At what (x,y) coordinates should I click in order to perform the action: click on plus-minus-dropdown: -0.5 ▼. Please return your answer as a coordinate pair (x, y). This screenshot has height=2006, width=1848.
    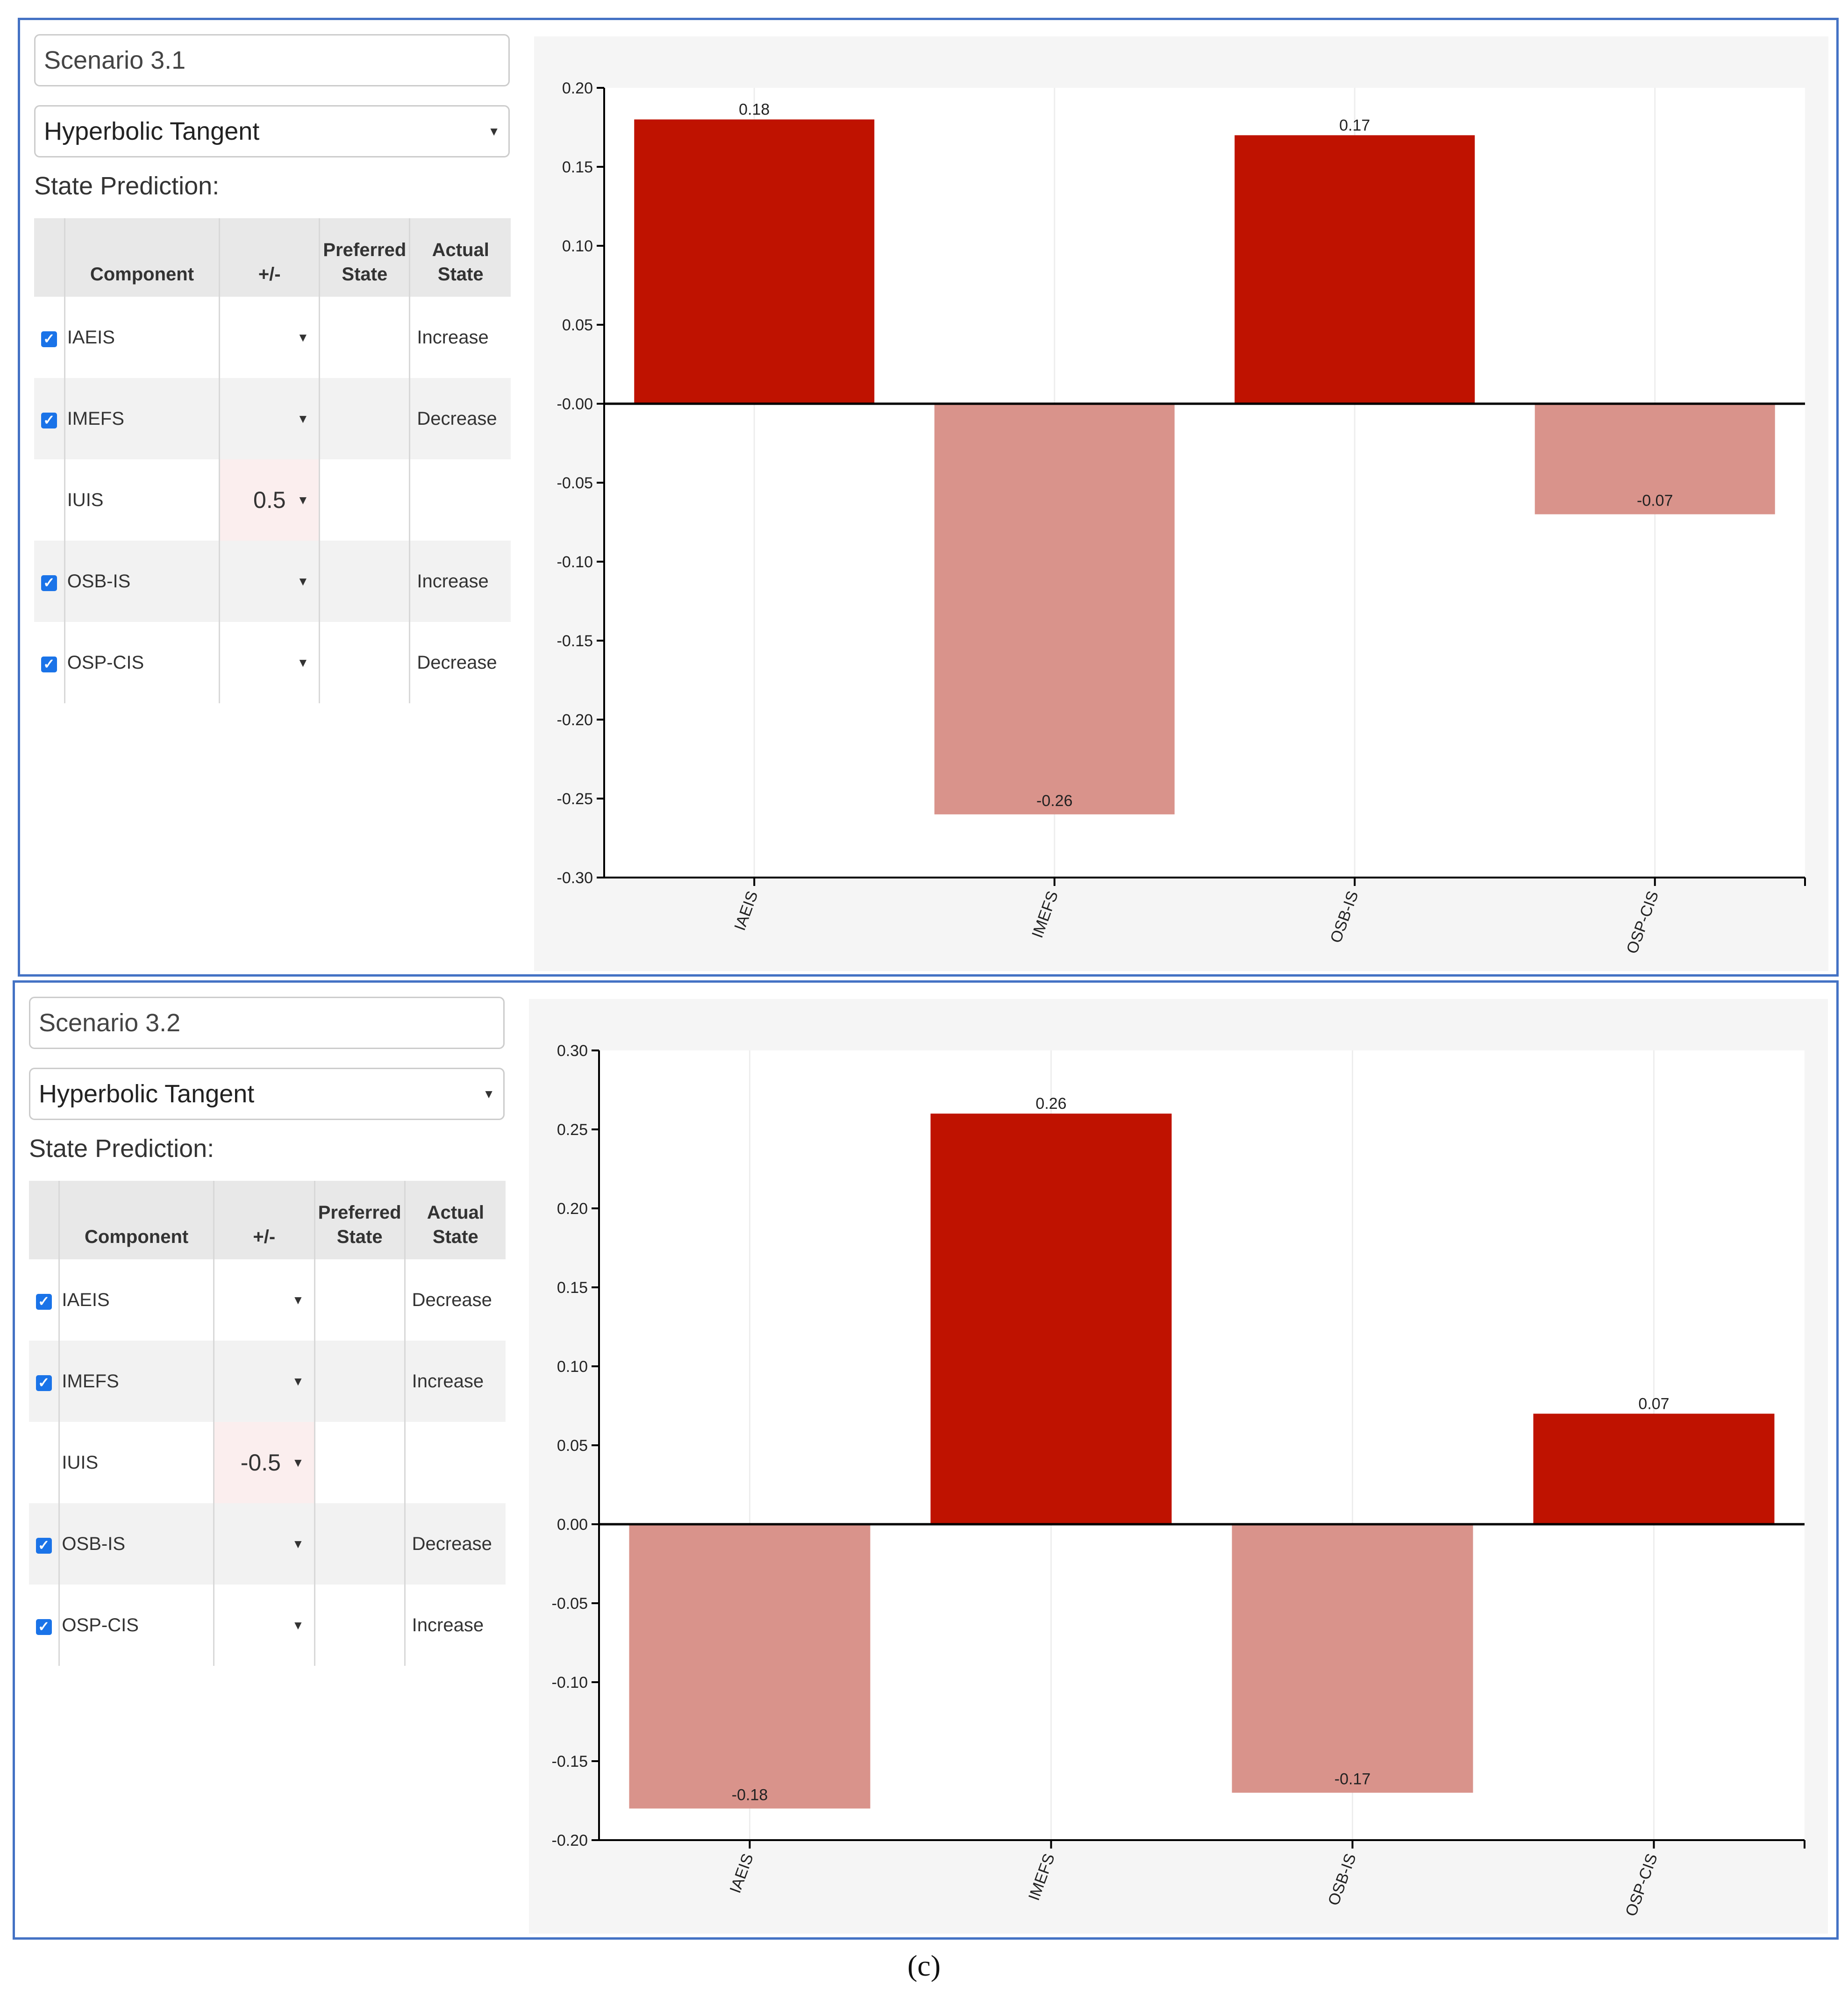
    Looking at the image, I should click on (264, 1462).